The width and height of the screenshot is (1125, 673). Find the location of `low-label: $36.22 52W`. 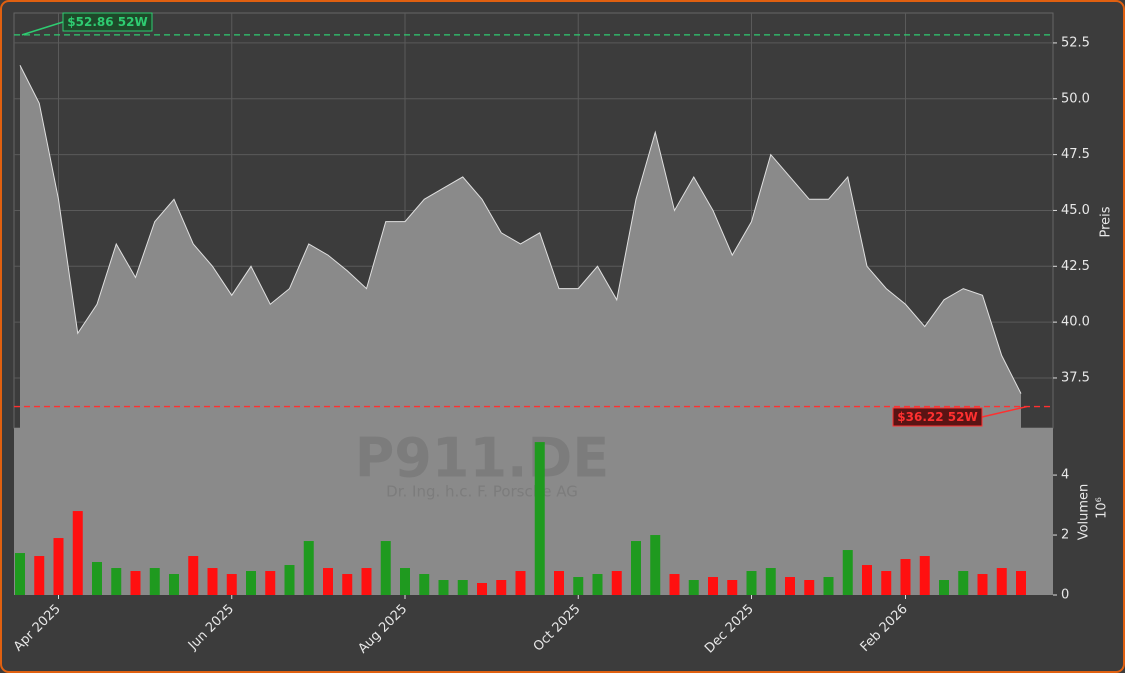

low-label: $36.22 52W is located at coordinates (937, 417).